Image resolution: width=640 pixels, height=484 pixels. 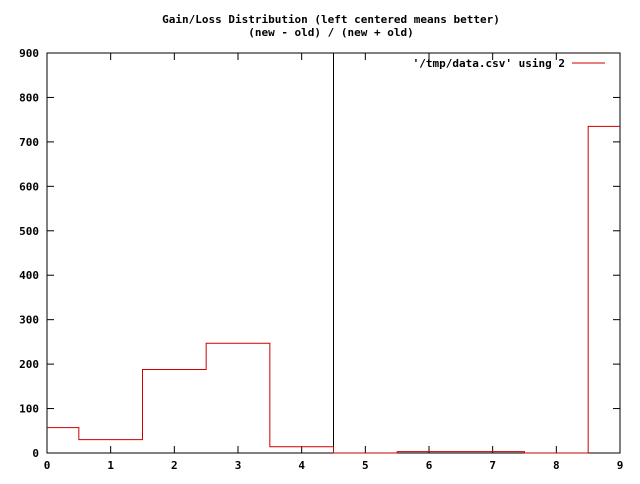 I want to click on y-tick-label: 800, so click(x=29, y=97).